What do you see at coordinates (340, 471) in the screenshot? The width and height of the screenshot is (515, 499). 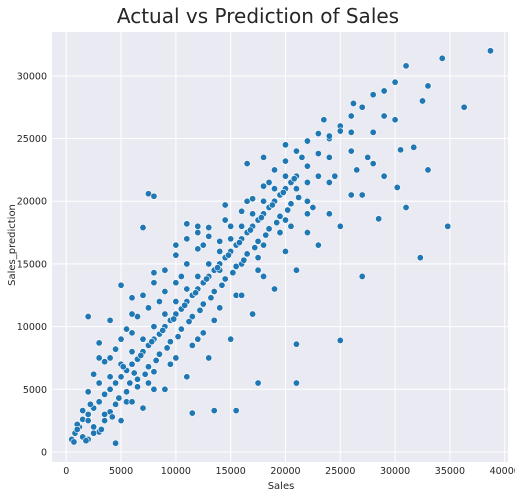 I see `x-tick-label: 25000` at bounding box center [340, 471].